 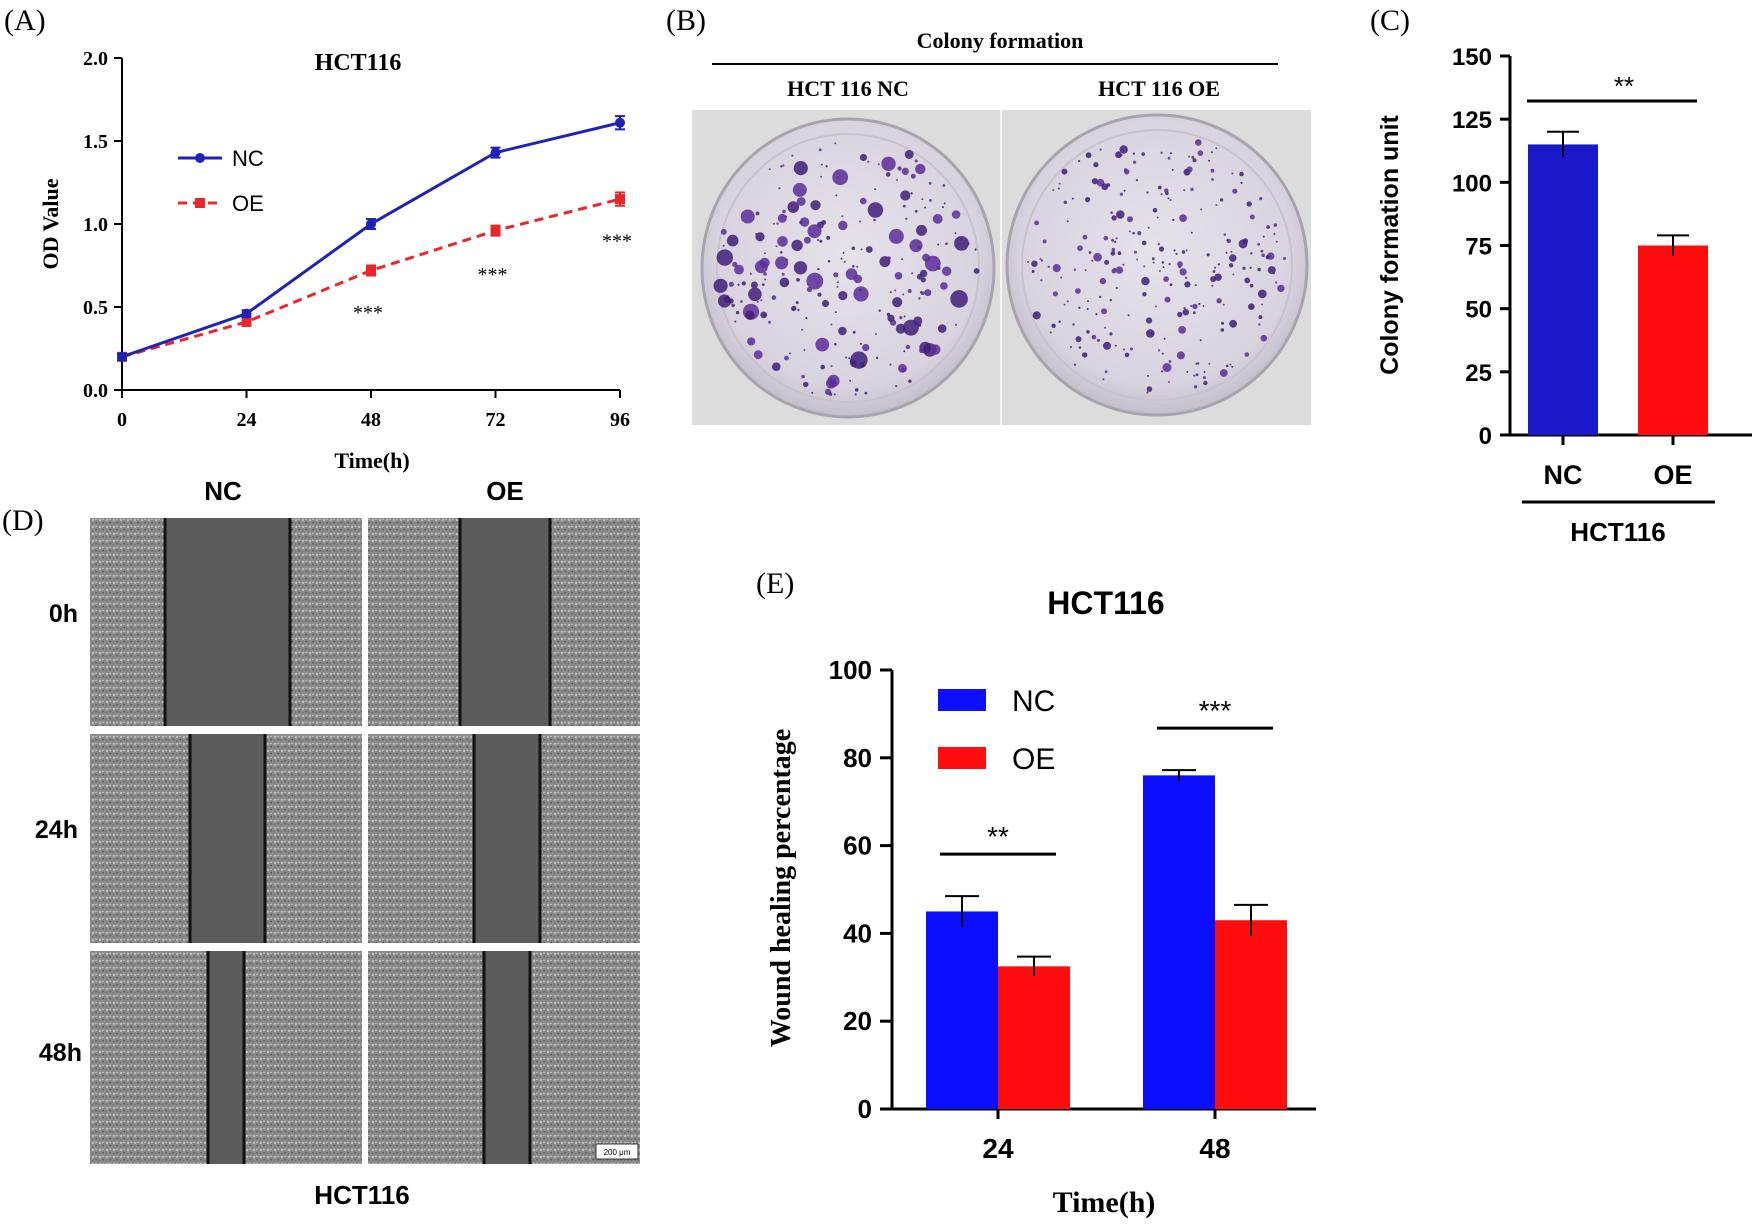 I want to click on wound-gap, so click(x=226, y=1057).